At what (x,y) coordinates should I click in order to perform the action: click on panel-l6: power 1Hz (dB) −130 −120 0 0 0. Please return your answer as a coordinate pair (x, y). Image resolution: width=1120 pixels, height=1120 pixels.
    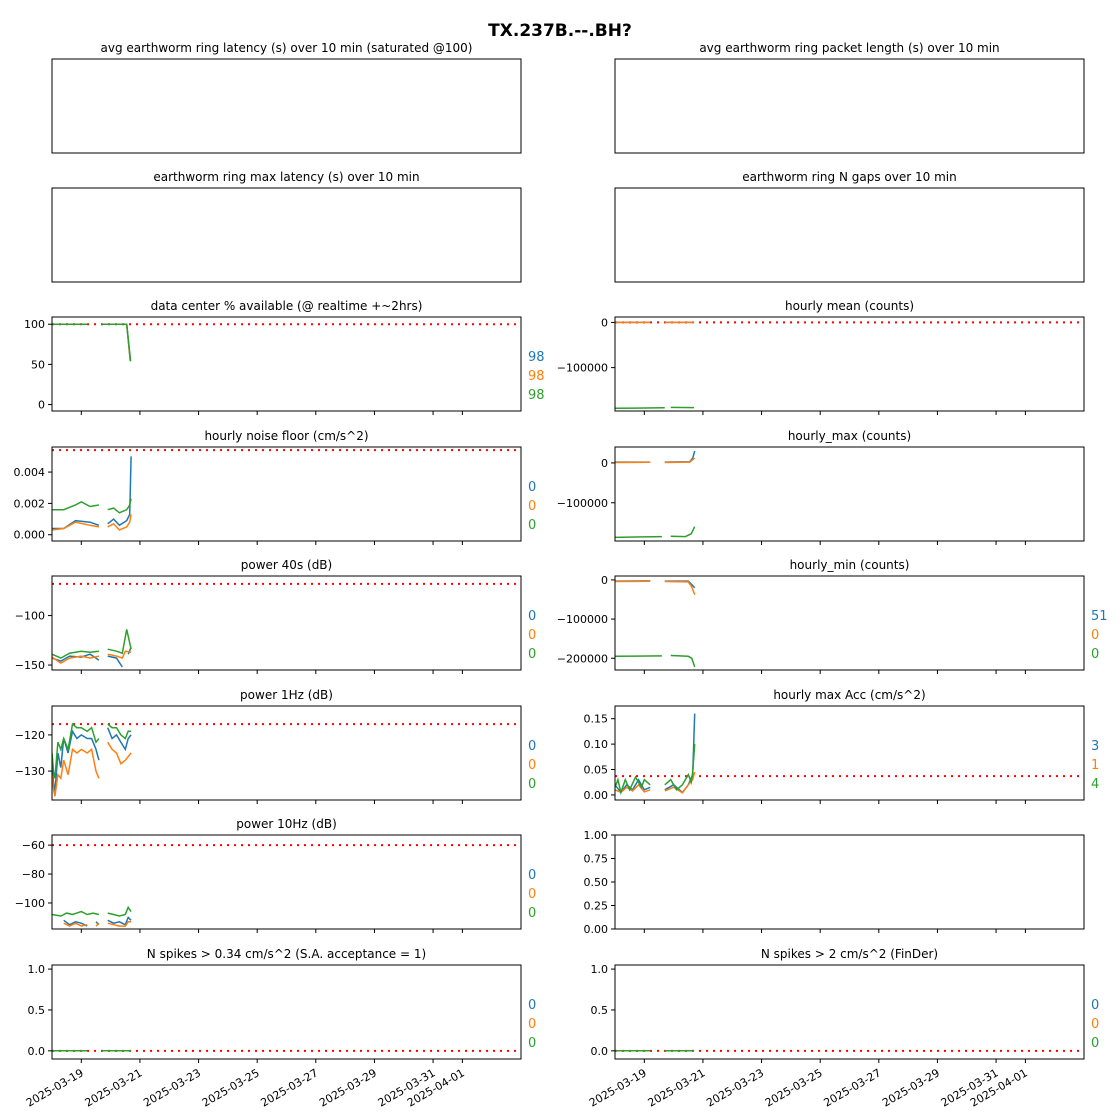
    Looking at the image, I should click on (275, 746).